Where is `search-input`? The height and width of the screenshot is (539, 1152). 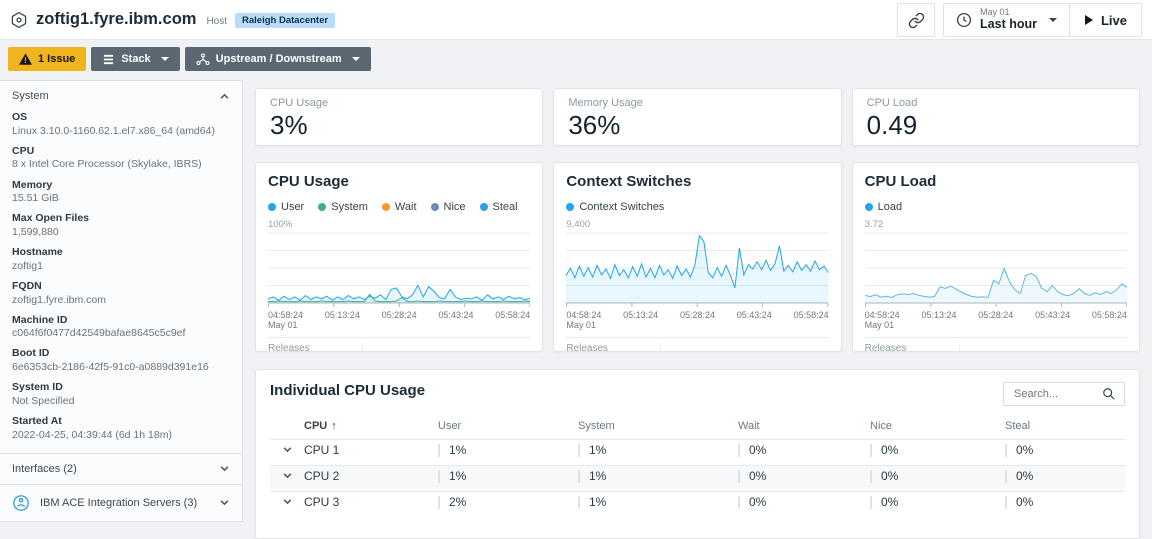 search-input is located at coordinates (1057, 394).